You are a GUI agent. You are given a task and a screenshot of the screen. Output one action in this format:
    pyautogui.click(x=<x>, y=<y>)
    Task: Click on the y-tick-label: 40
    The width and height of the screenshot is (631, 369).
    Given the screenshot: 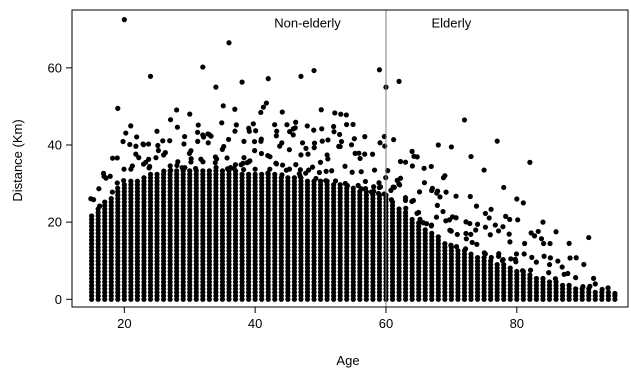 What is the action you would take?
    pyautogui.click(x=55, y=145)
    